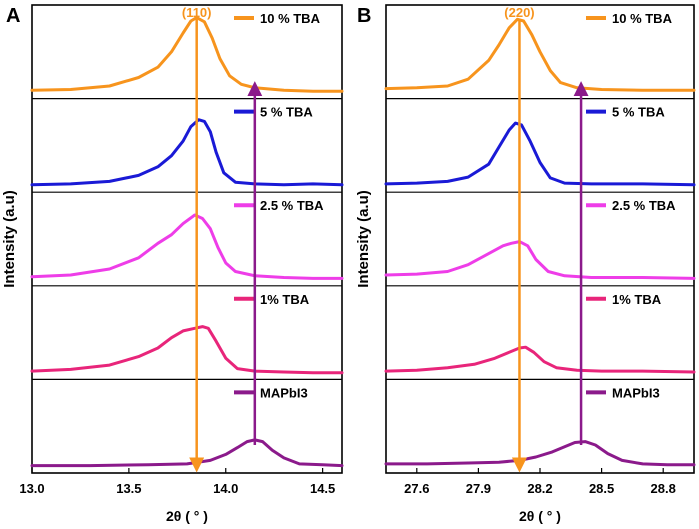 The image size is (699, 529). I want to click on x-tick-label: 27.6, so click(416, 488).